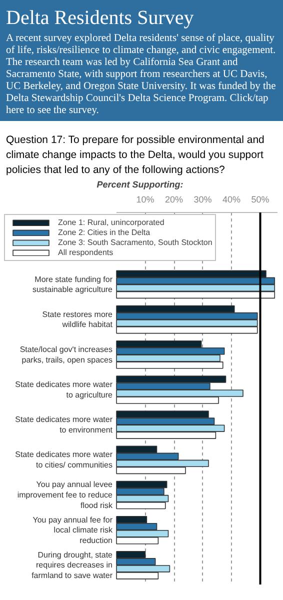 The image size is (283, 600). Describe the element at coordinates (64, 460) in the screenshot. I see `y-tick-label: State dedicates more water to cities/ communities` at that location.